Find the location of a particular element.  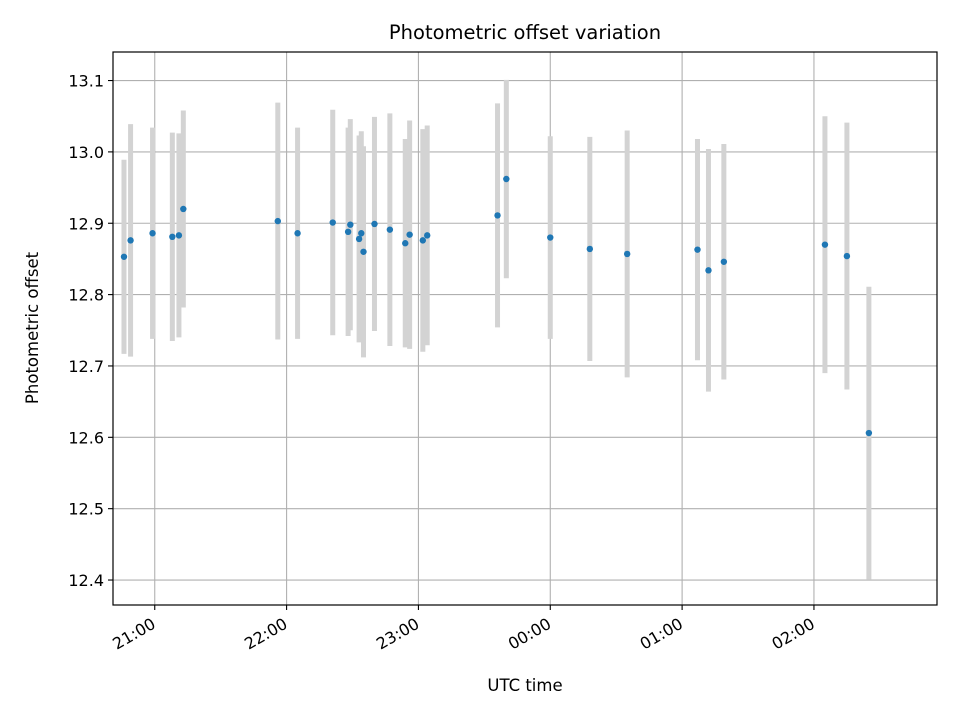

chart-title: Photometric offset variation is located at coordinates (525, 32).